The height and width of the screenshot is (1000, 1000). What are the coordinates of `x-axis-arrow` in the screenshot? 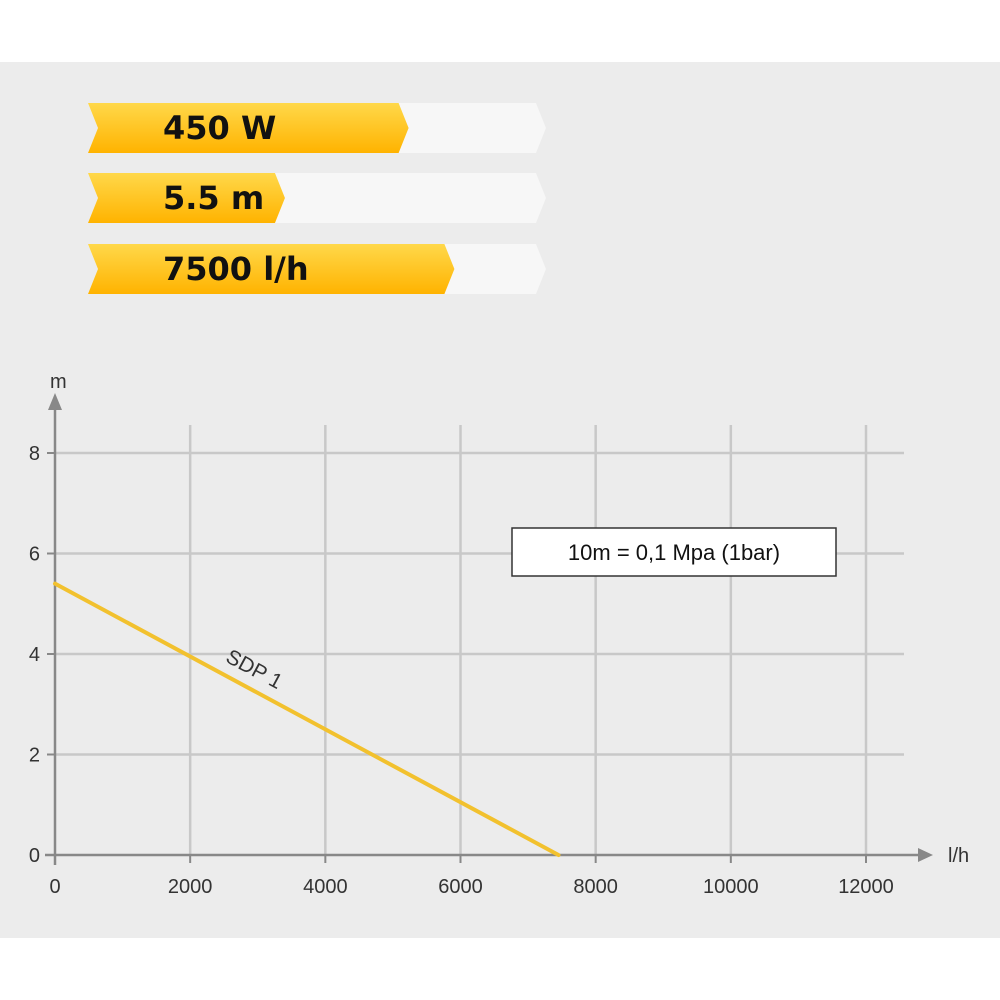 It's located at (925, 855).